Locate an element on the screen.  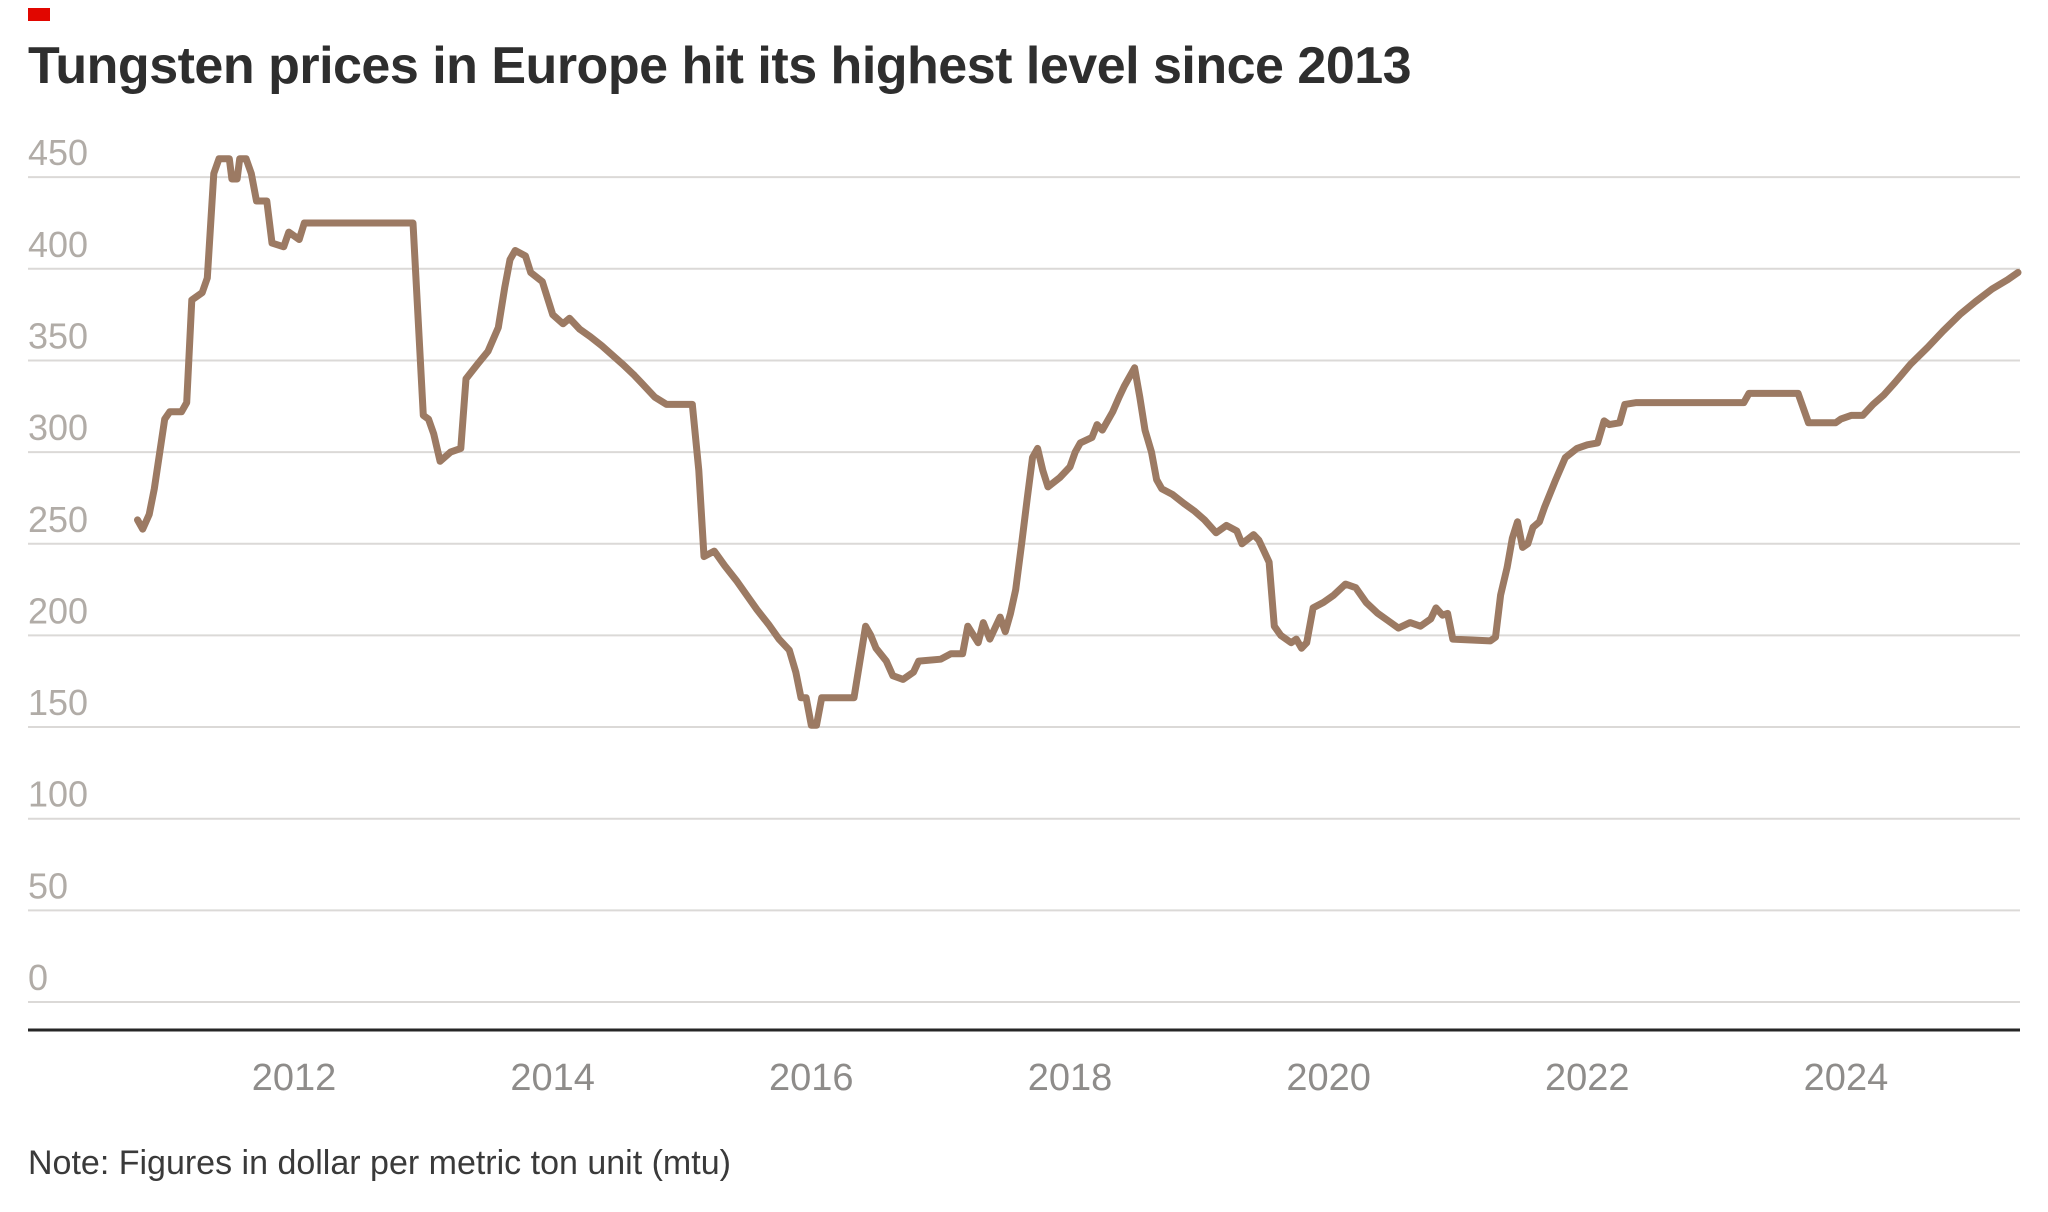
y-axis-tick-label: 200 is located at coordinates (58, 610).